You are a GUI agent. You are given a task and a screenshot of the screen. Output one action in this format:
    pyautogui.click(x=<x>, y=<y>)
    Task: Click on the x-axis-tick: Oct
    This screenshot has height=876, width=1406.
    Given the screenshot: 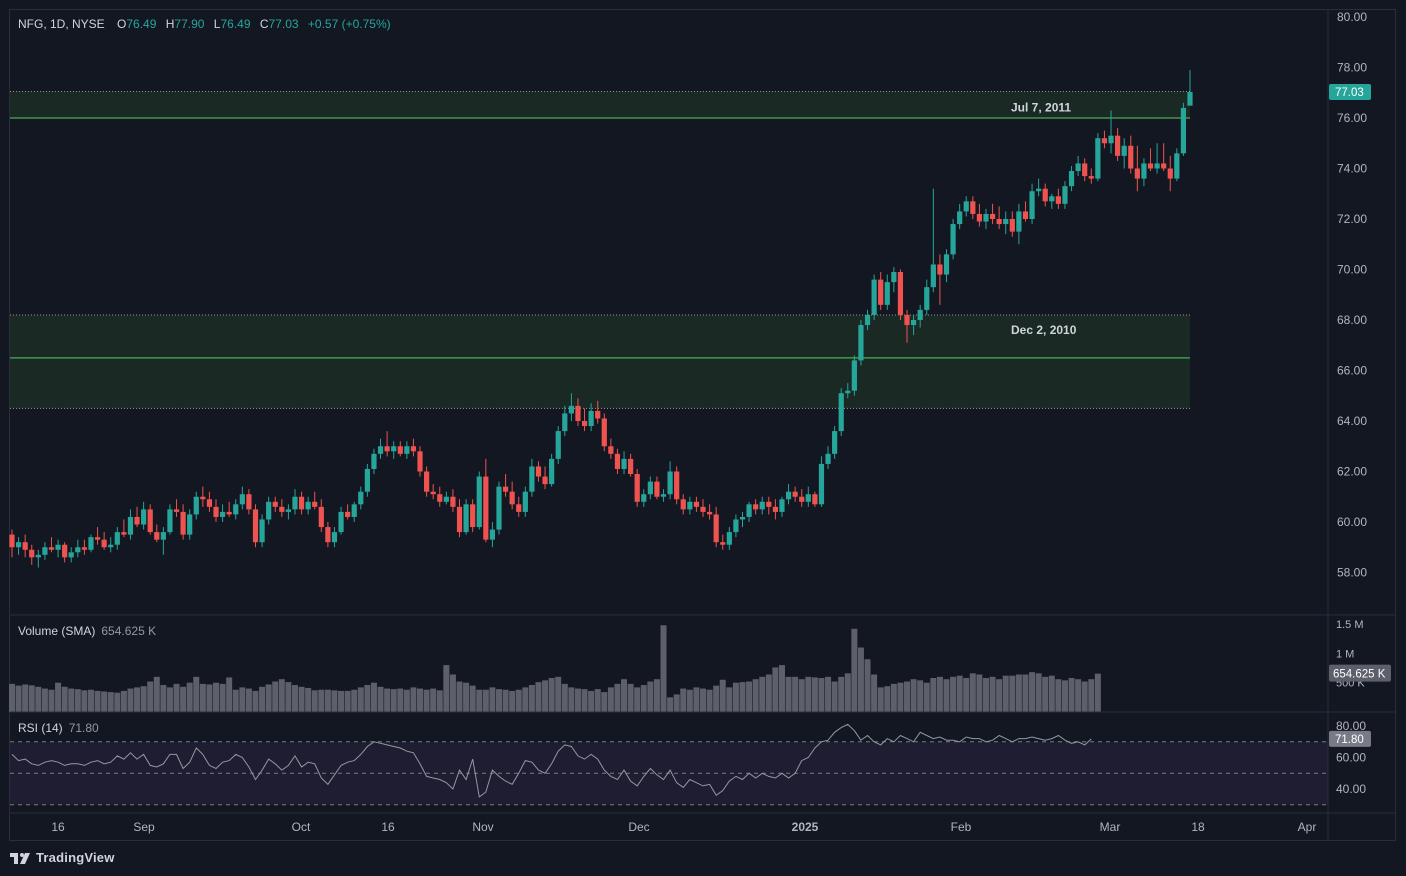 What is the action you would take?
    pyautogui.click(x=301, y=827)
    